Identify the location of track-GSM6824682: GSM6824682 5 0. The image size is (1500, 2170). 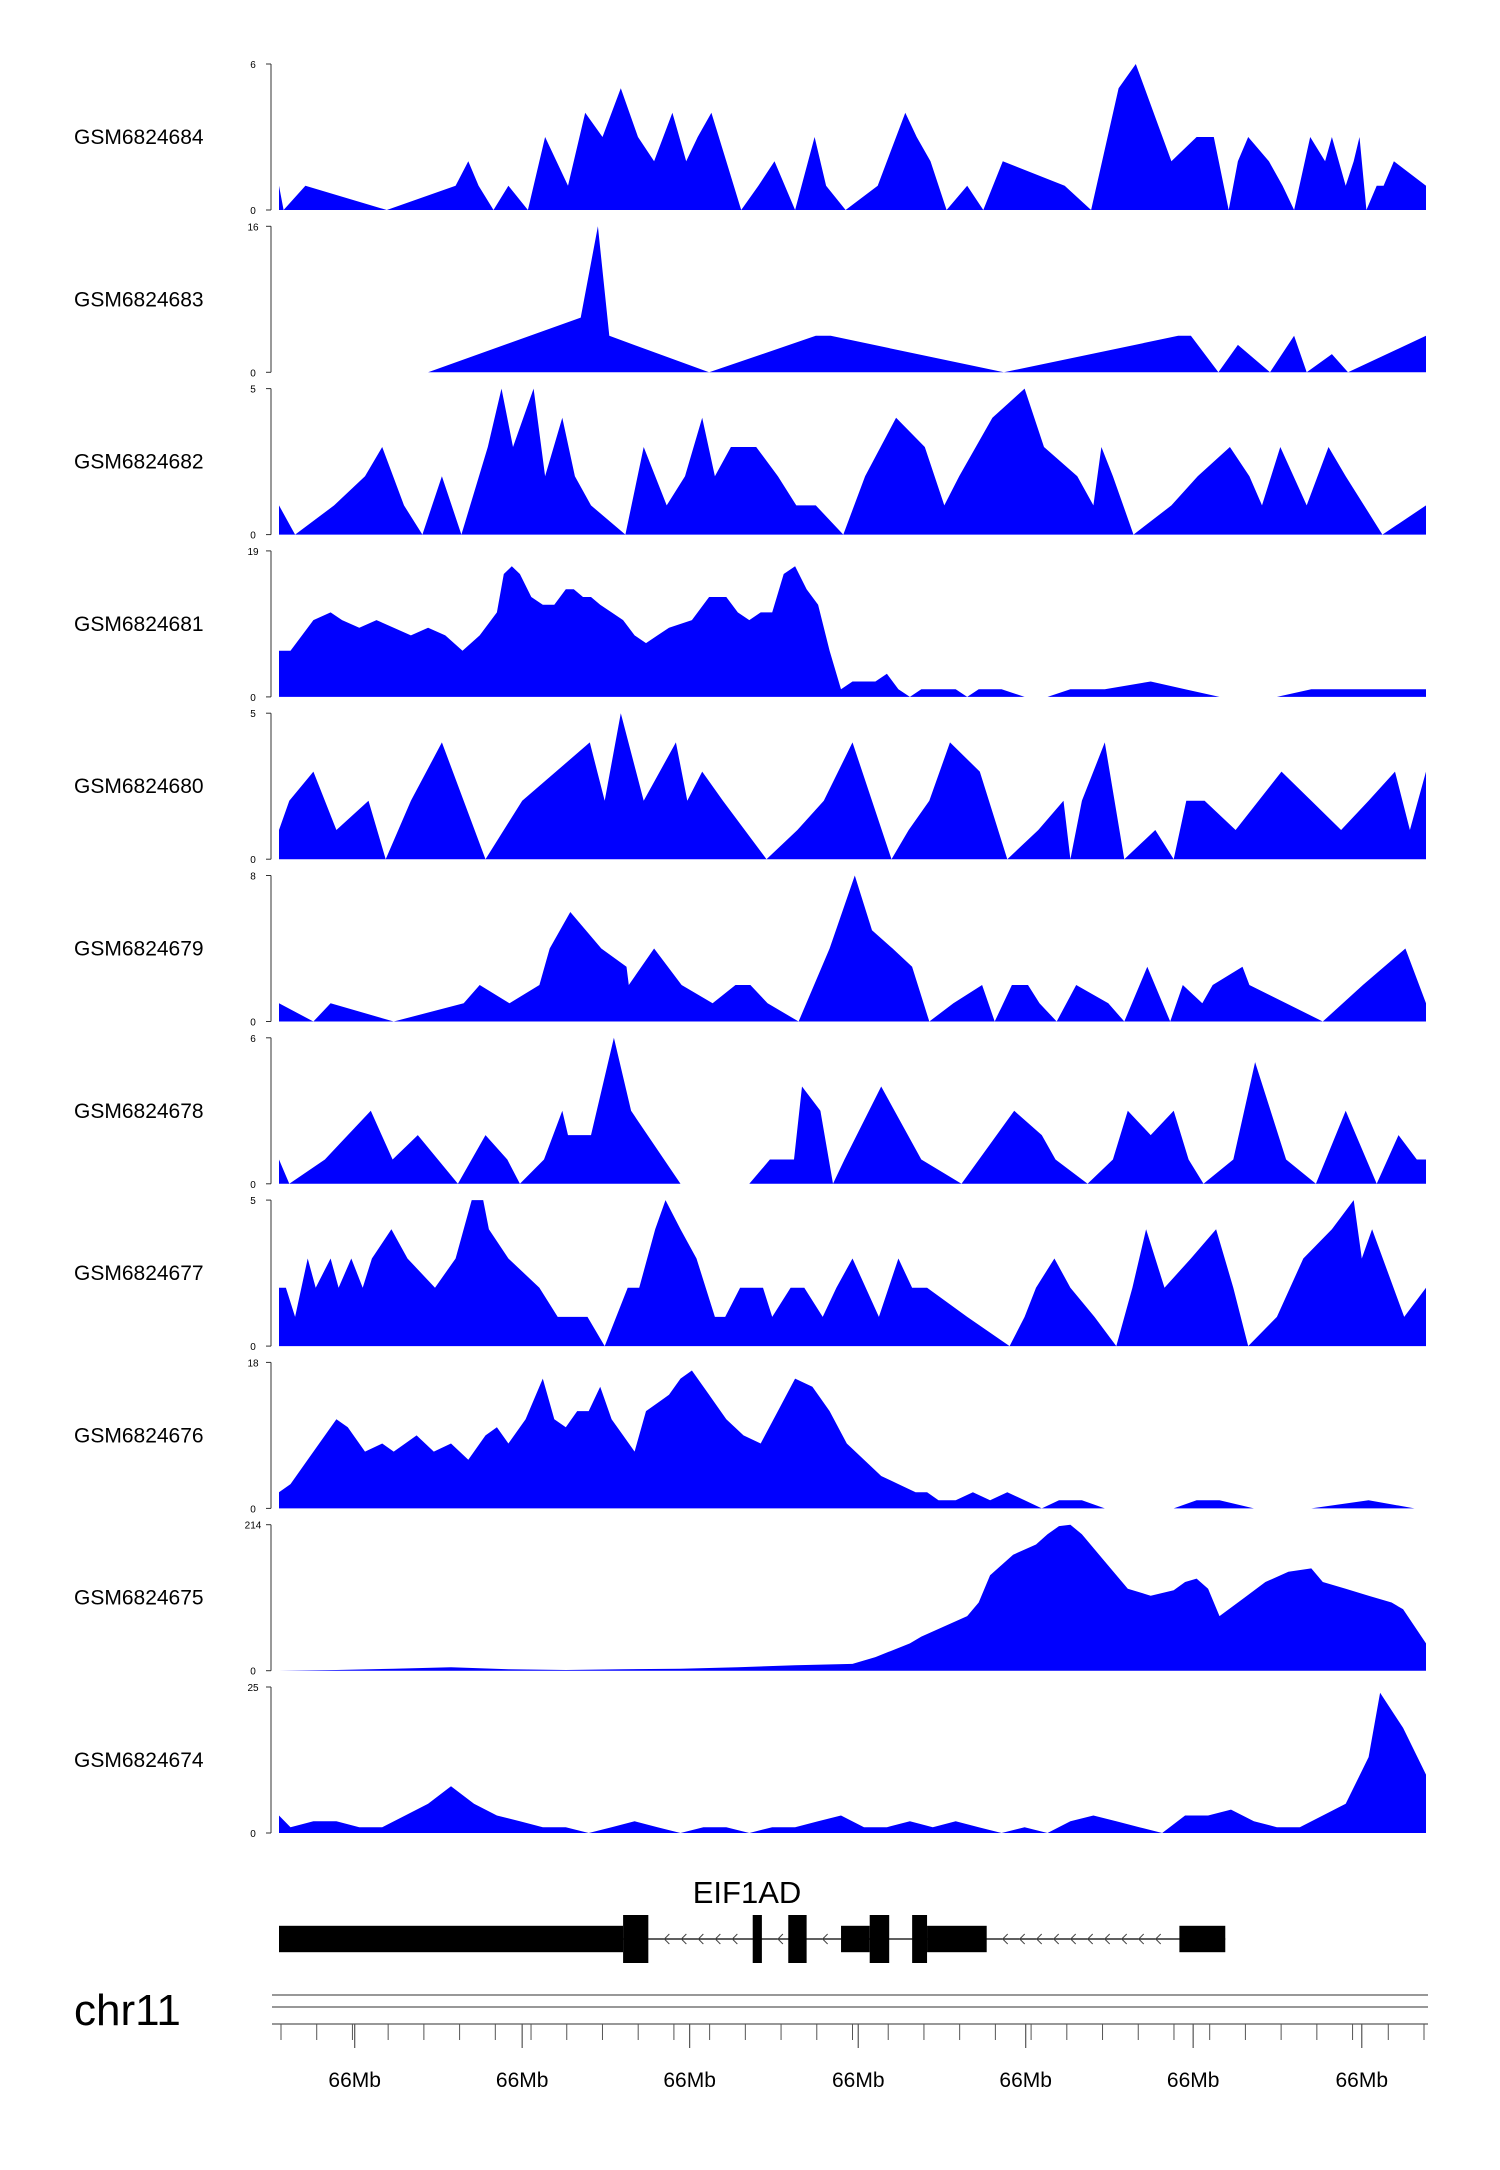
(750, 463).